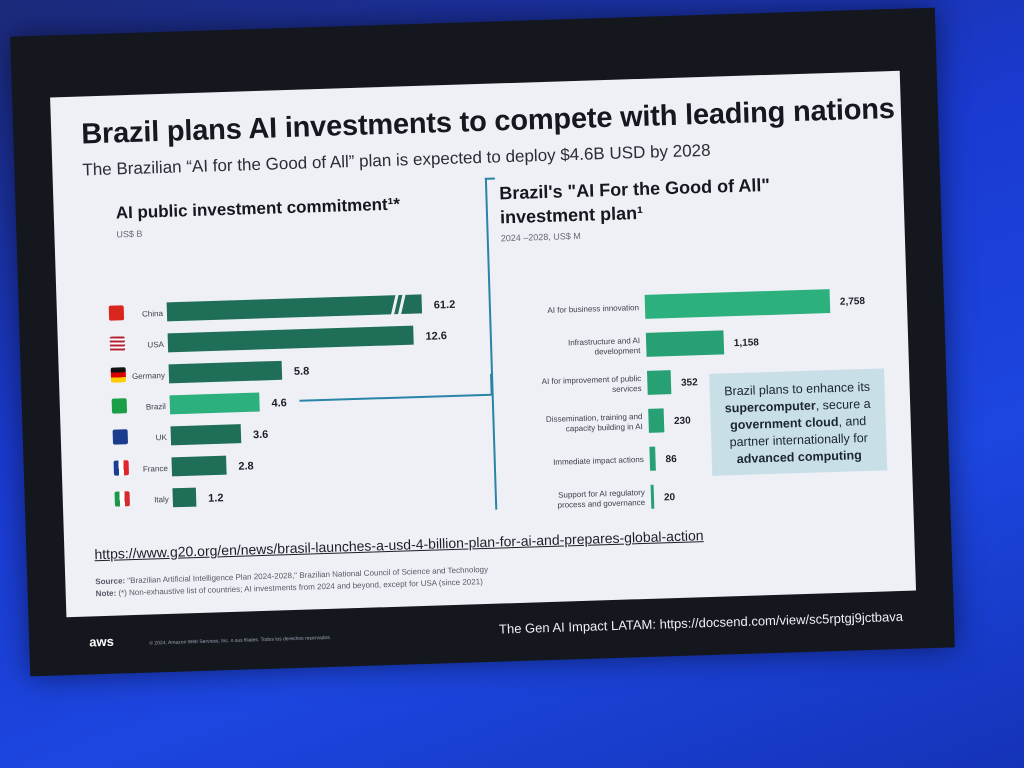 The image size is (1024, 768). I want to click on category-label: USA, so click(155, 345).